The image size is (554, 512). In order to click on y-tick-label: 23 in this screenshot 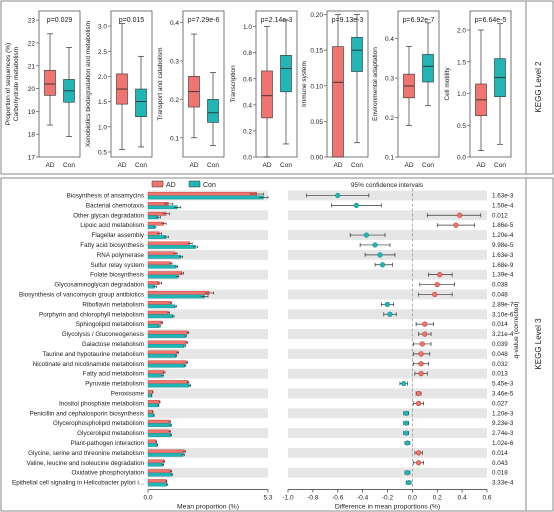, I will do `click(32, 21)`.